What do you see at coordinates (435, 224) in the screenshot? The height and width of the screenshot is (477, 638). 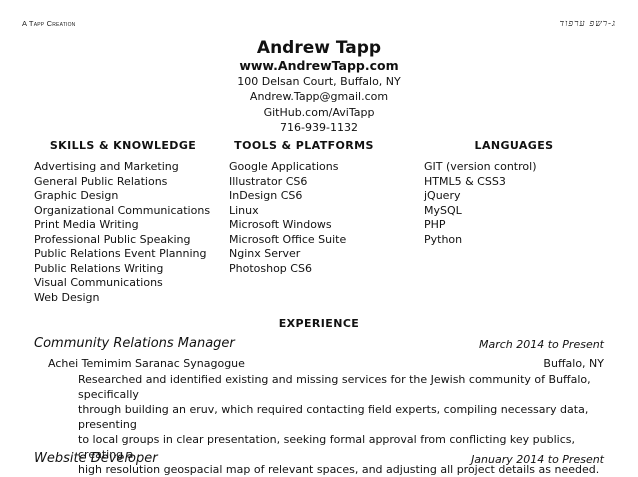 I see `language-item: PHP` at bounding box center [435, 224].